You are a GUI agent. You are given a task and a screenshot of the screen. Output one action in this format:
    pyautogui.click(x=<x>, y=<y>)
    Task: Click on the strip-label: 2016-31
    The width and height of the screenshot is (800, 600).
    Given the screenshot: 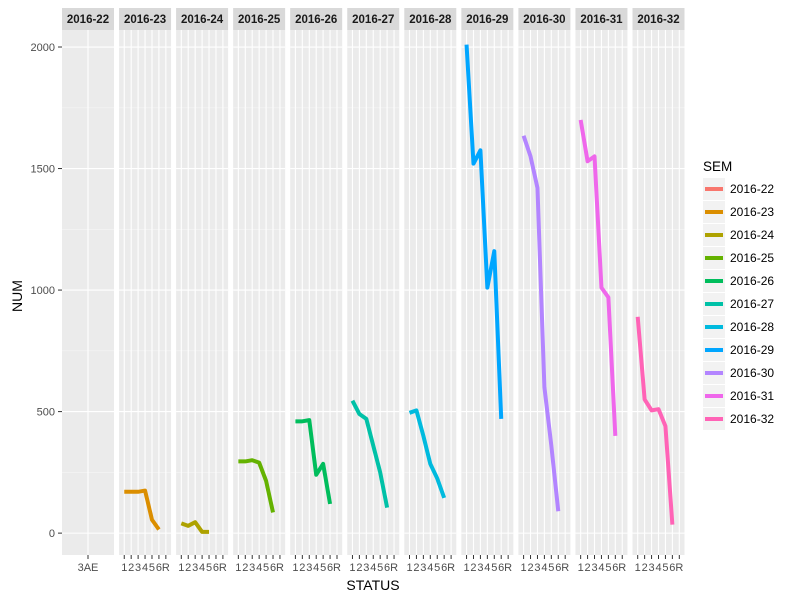 What is the action you would take?
    pyautogui.click(x=601, y=20)
    